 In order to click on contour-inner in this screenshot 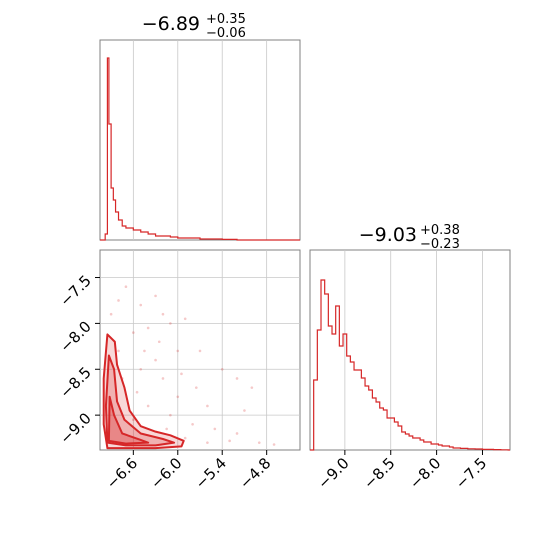, I will do `click(128, 420)`.